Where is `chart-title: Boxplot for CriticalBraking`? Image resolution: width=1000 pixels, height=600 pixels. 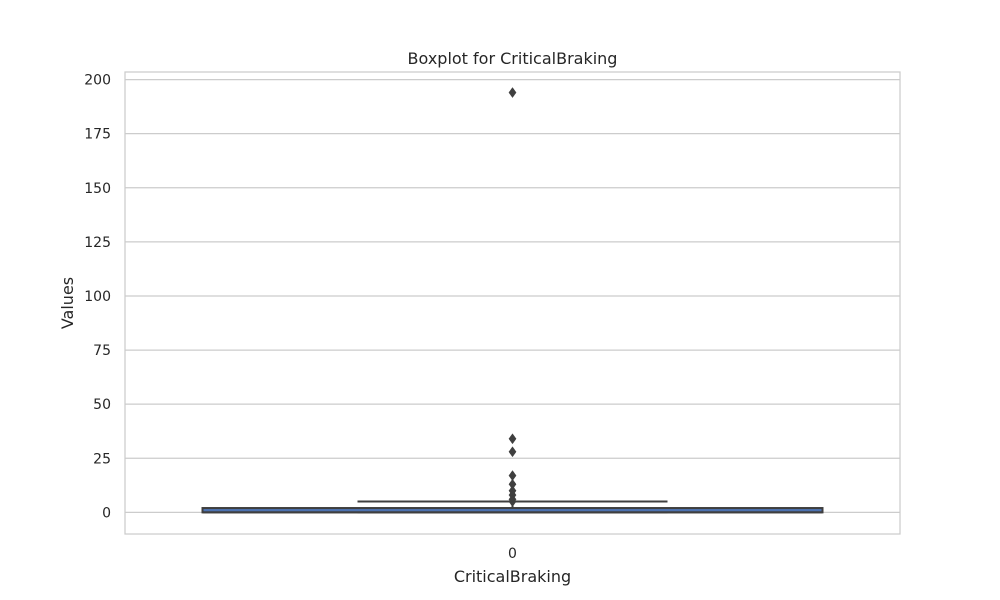 chart-title: Boxplot for CriticalBraking is located at coordinates (513, 58).